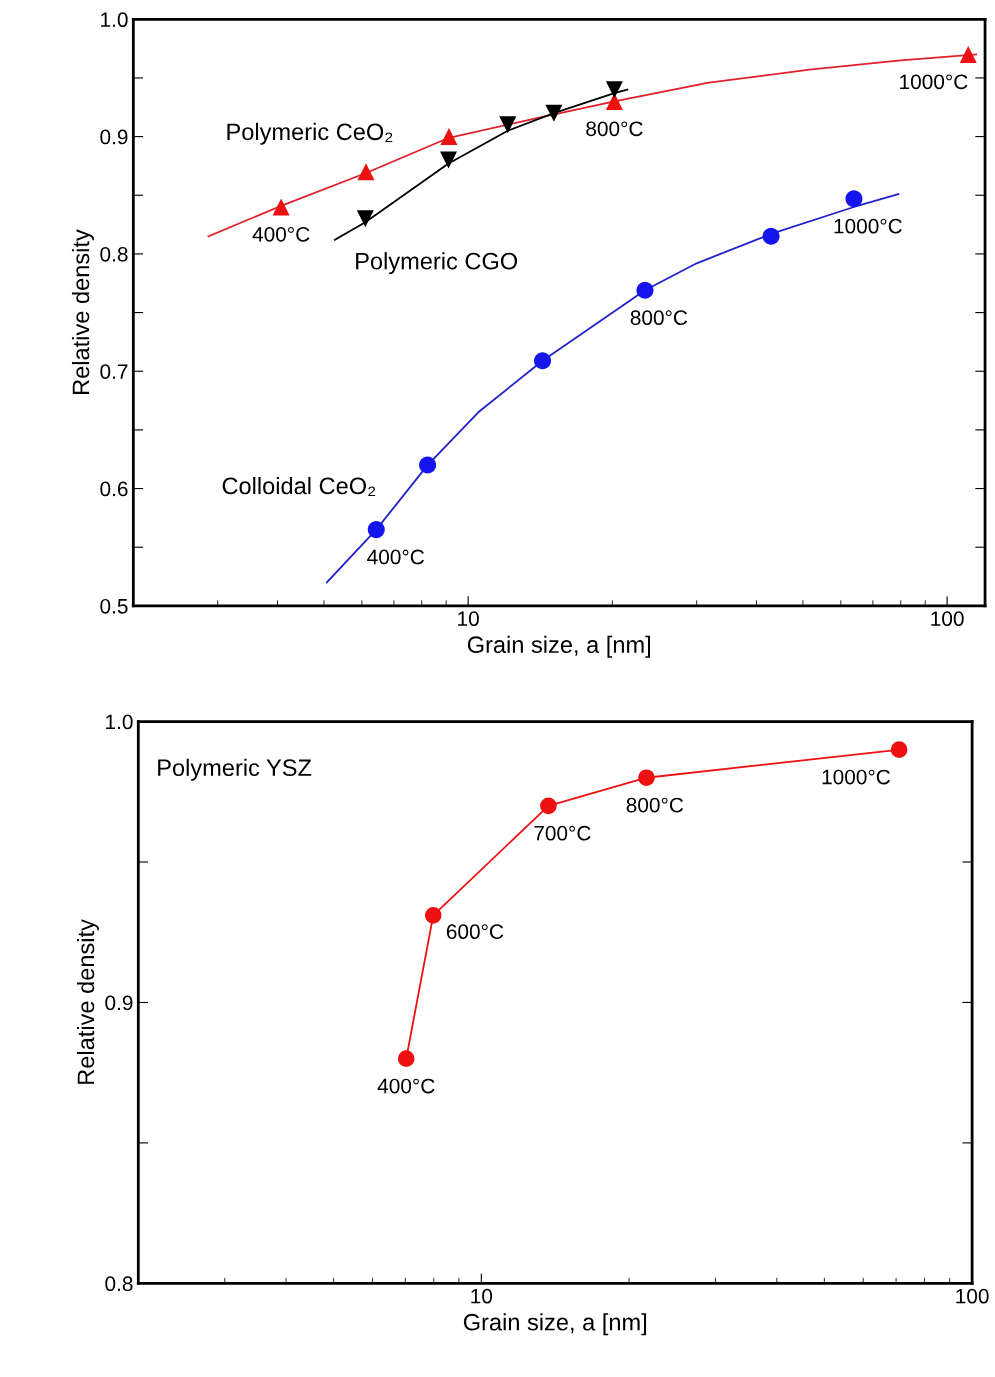 Image resolution: width=995 pixels, height=1377 pixels. What do you see at coordinates (114, 606) in the screenshot?
I see `y-tick-label: 0.5` at bounding box center [114, 606].